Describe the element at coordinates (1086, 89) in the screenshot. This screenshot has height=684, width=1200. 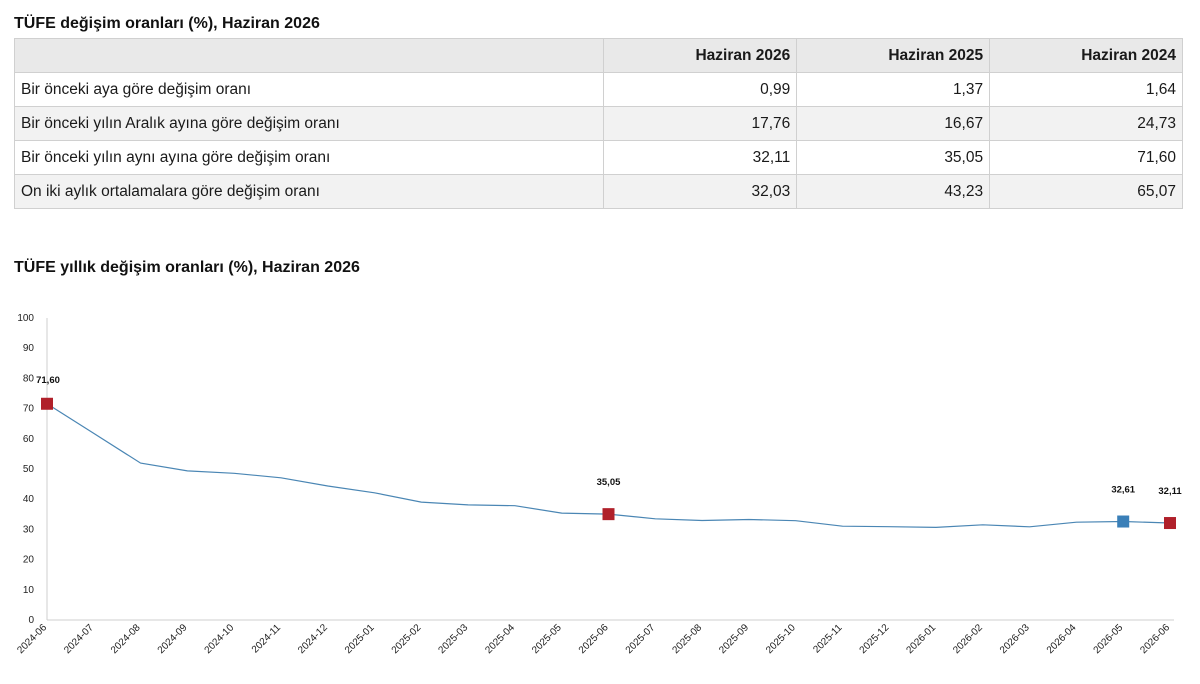
I see `cell-value: 1,64` at that location.